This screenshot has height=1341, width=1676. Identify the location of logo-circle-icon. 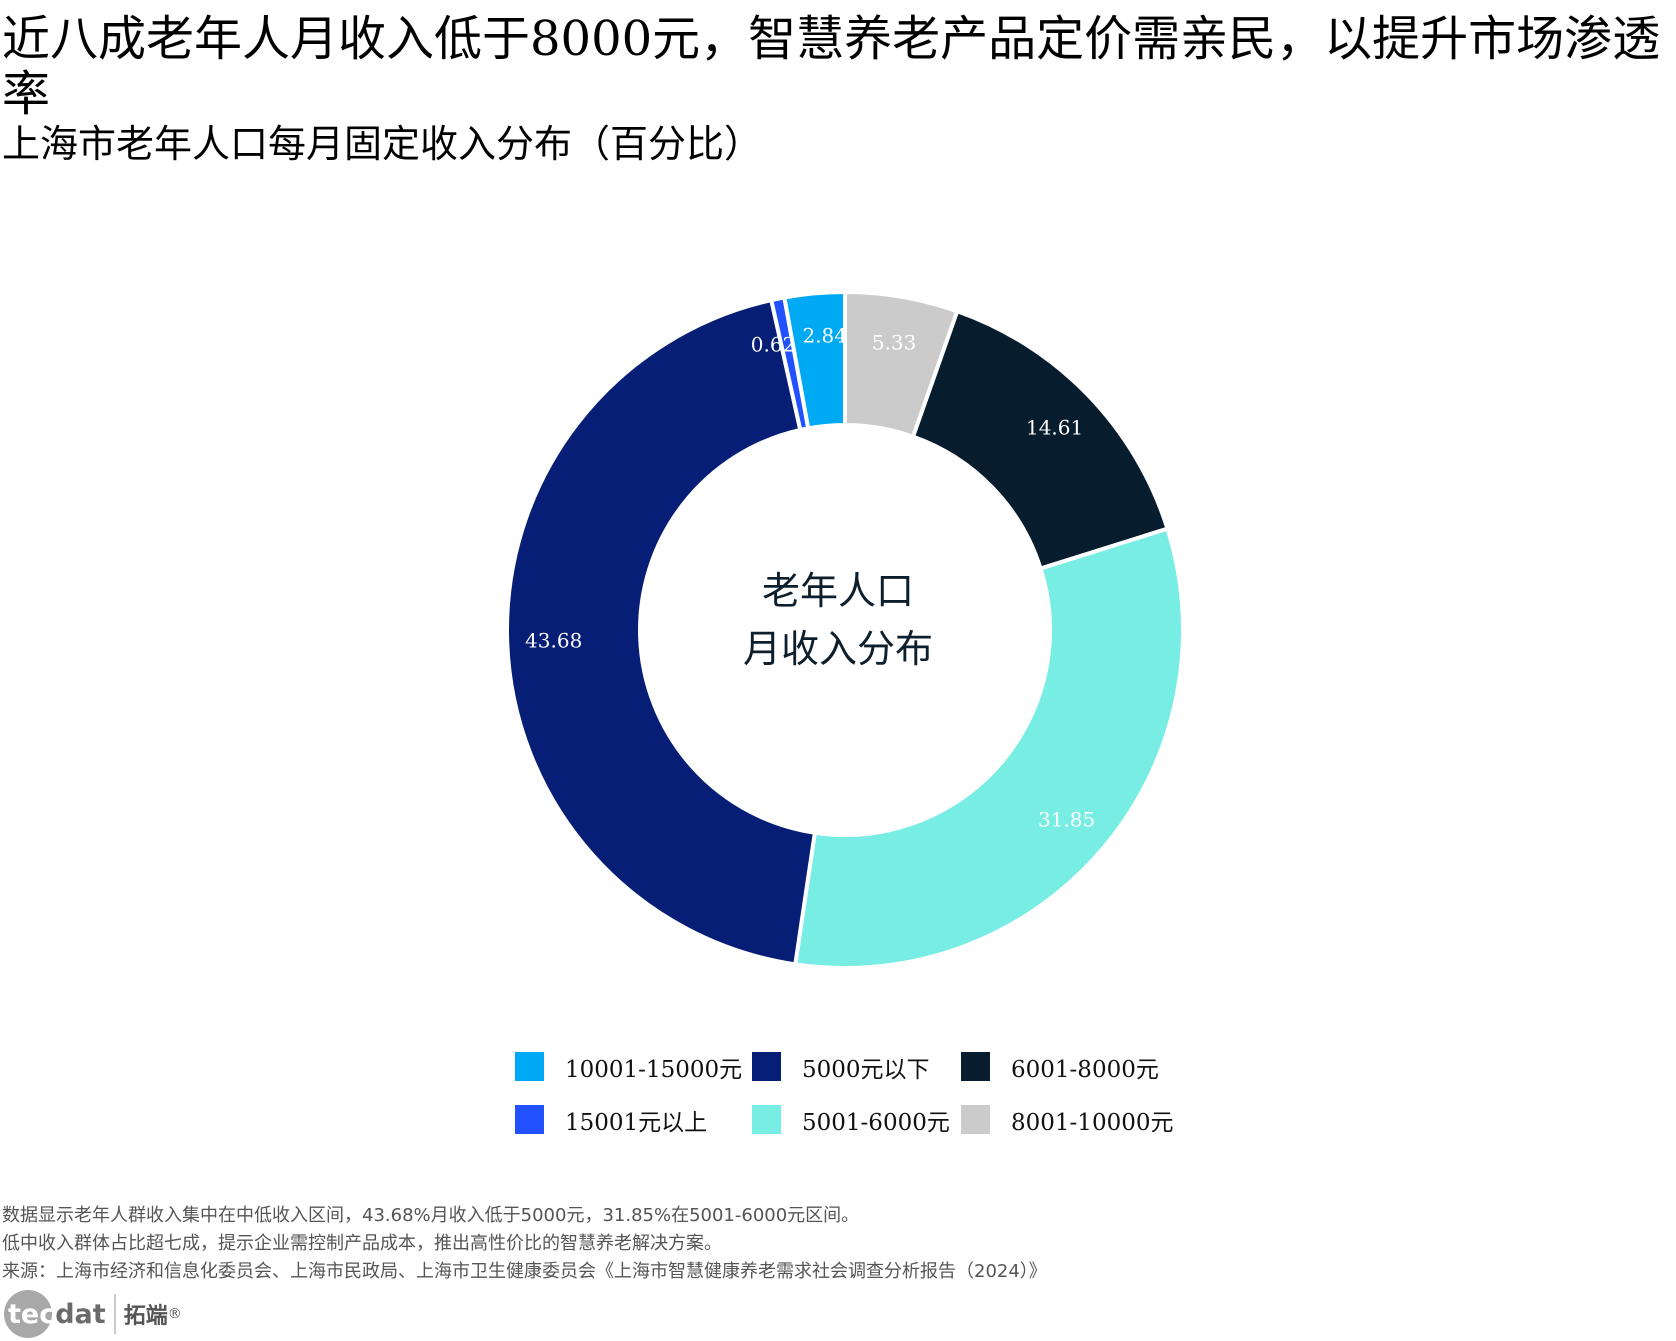
(28, 1314).